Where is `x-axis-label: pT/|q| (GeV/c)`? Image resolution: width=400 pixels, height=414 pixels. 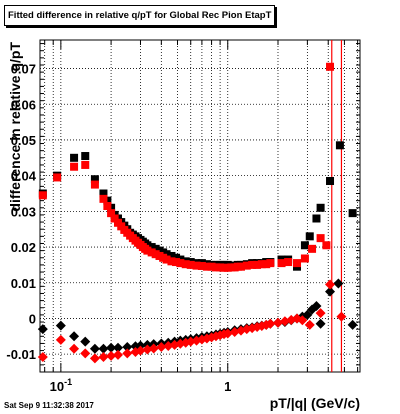 x-axis-label: pT/|q| (GeV/c) is located at coordinates (315, 403).